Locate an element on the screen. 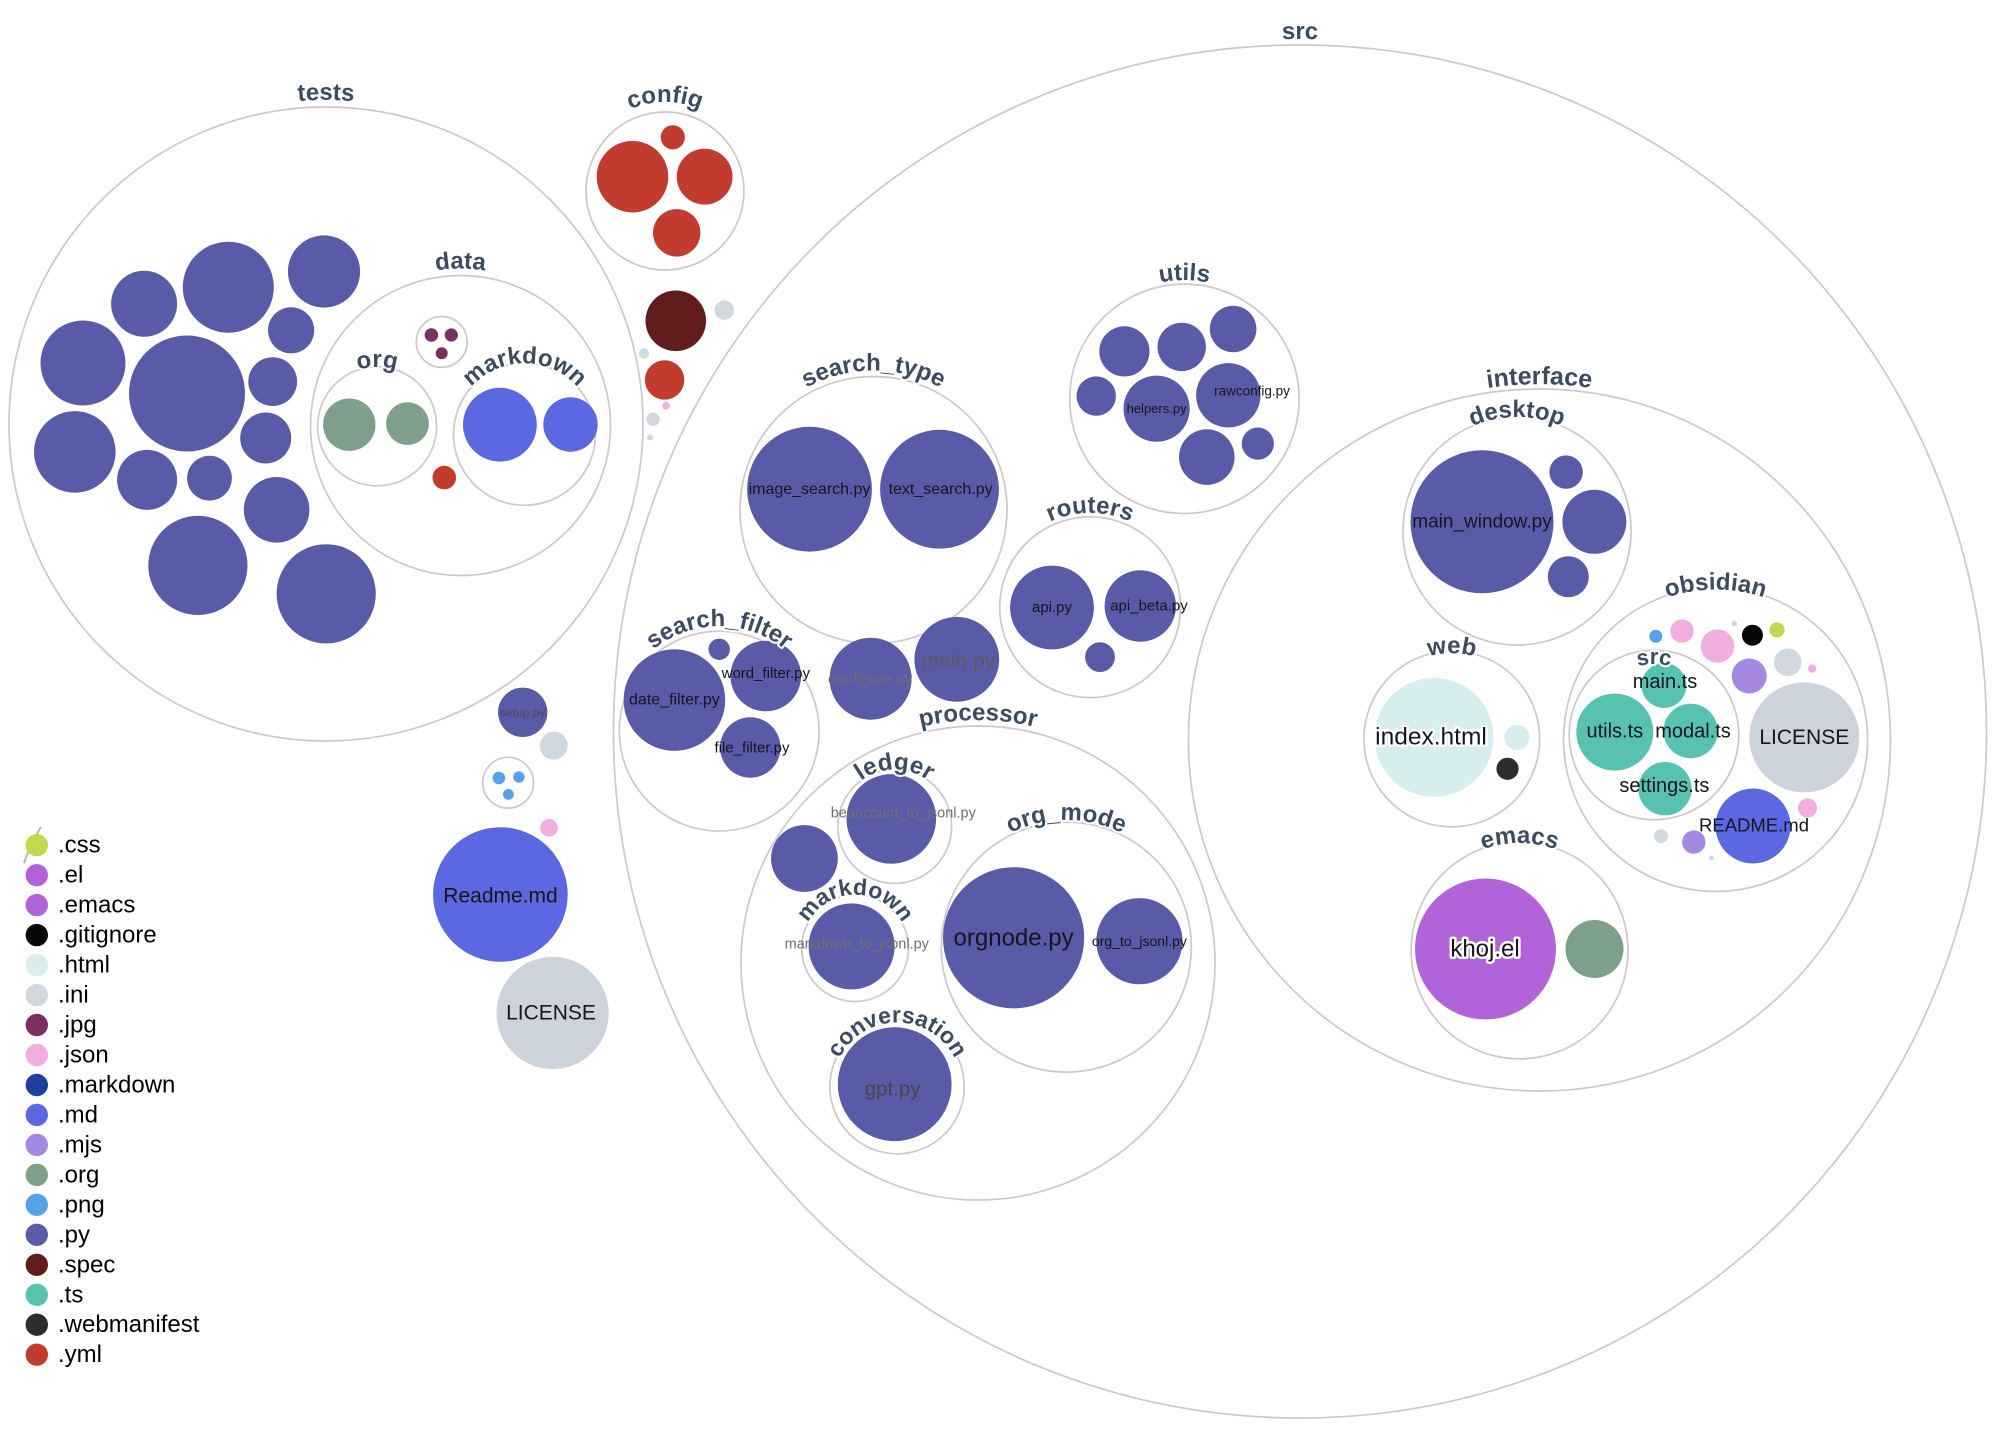 The image size is (1995, 1451). svg-text: .md is located at coordinates (78, 1114).